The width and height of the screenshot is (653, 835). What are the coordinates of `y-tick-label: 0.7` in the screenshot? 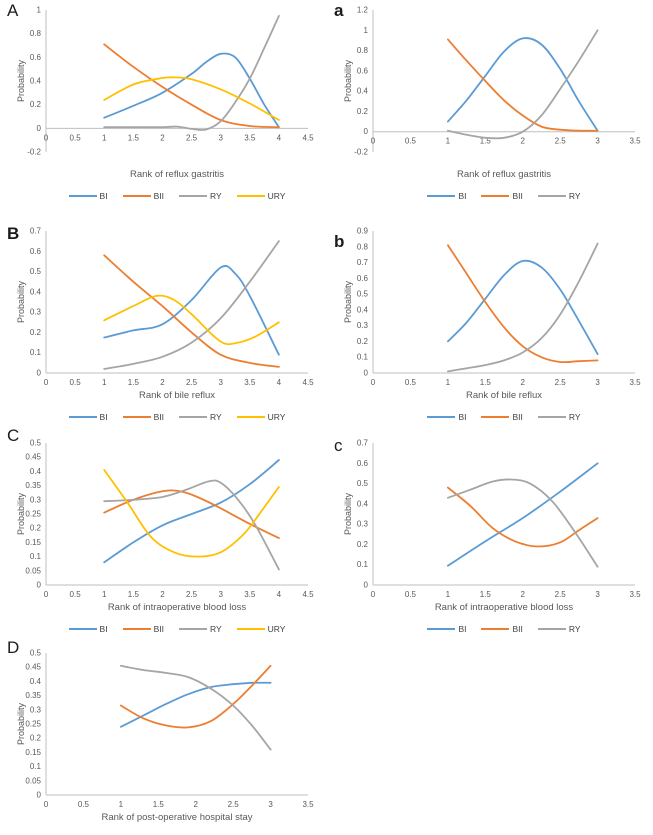 It's located at (36, 231).